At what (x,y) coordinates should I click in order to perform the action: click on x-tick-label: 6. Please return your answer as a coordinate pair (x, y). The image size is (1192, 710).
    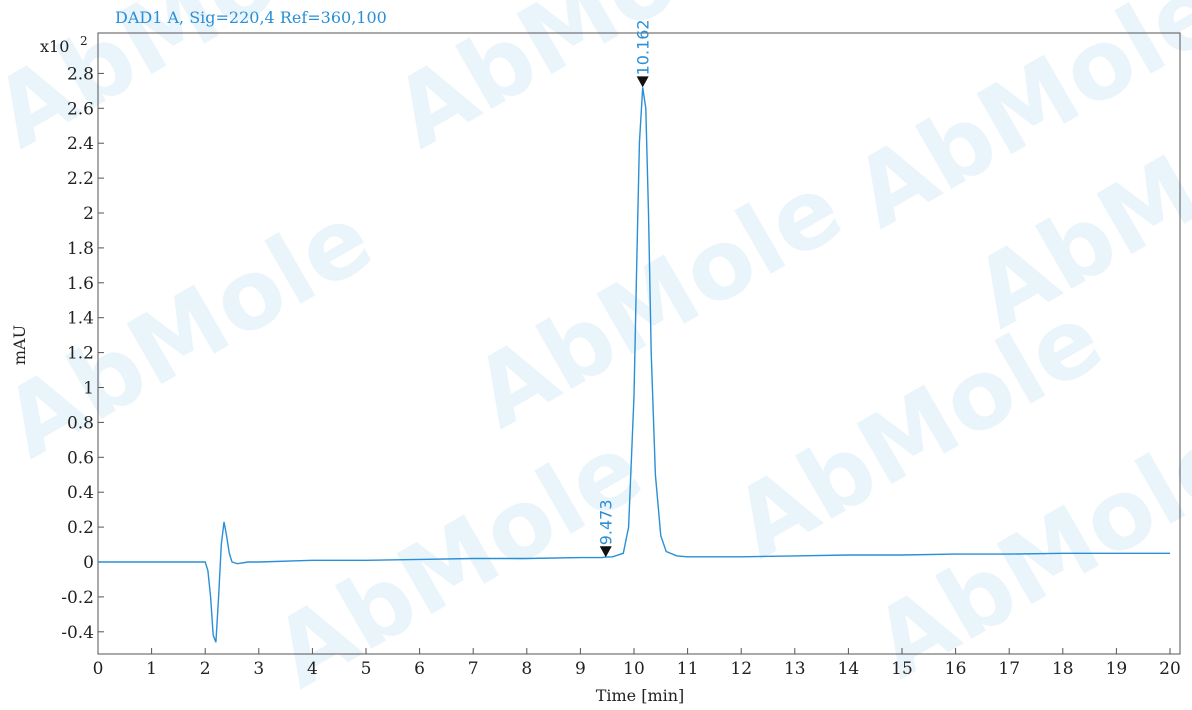
    Looking at the image, I should click on (419, 669).